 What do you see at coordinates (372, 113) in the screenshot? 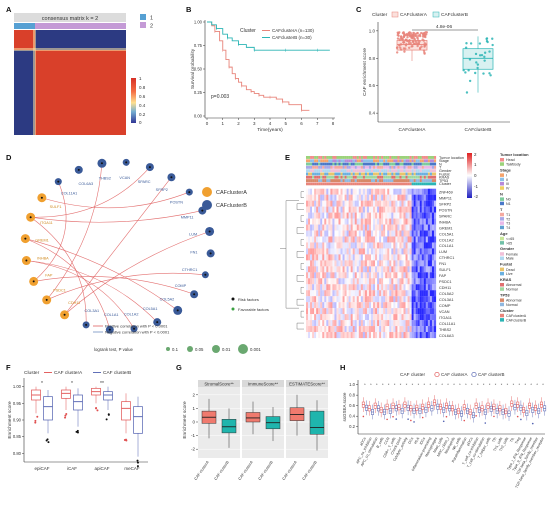
I see `panel-c-ytick-label: 0.4` at bounding box center [372, 113].